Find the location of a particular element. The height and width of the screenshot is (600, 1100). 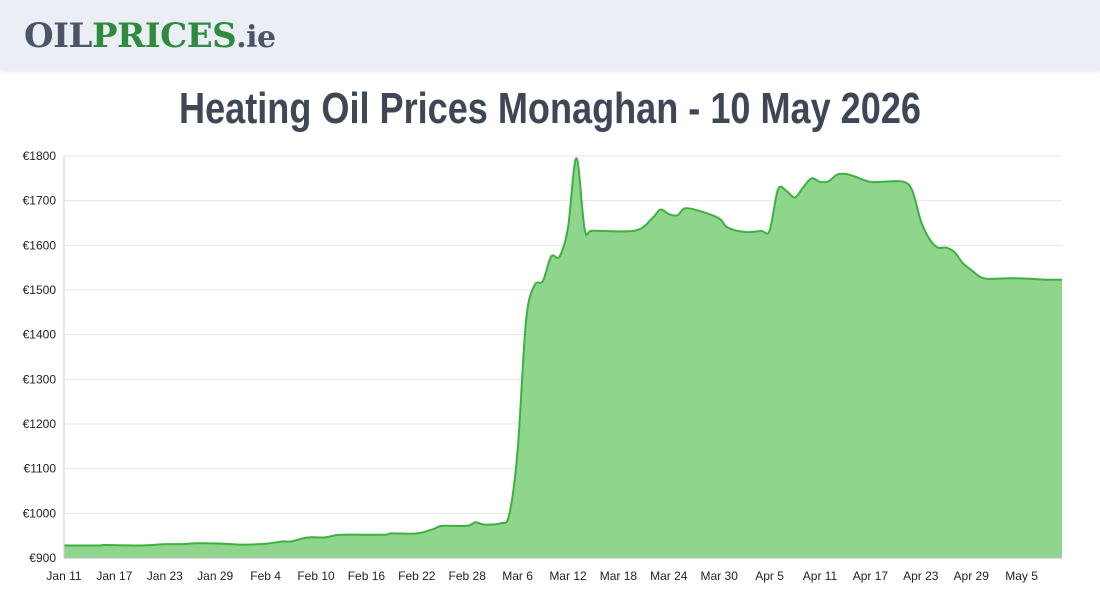

y-tick-label: €1300 is located at coordinates (40, 379).